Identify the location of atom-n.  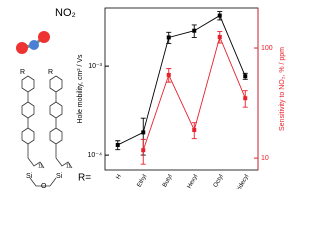
(34, 45).